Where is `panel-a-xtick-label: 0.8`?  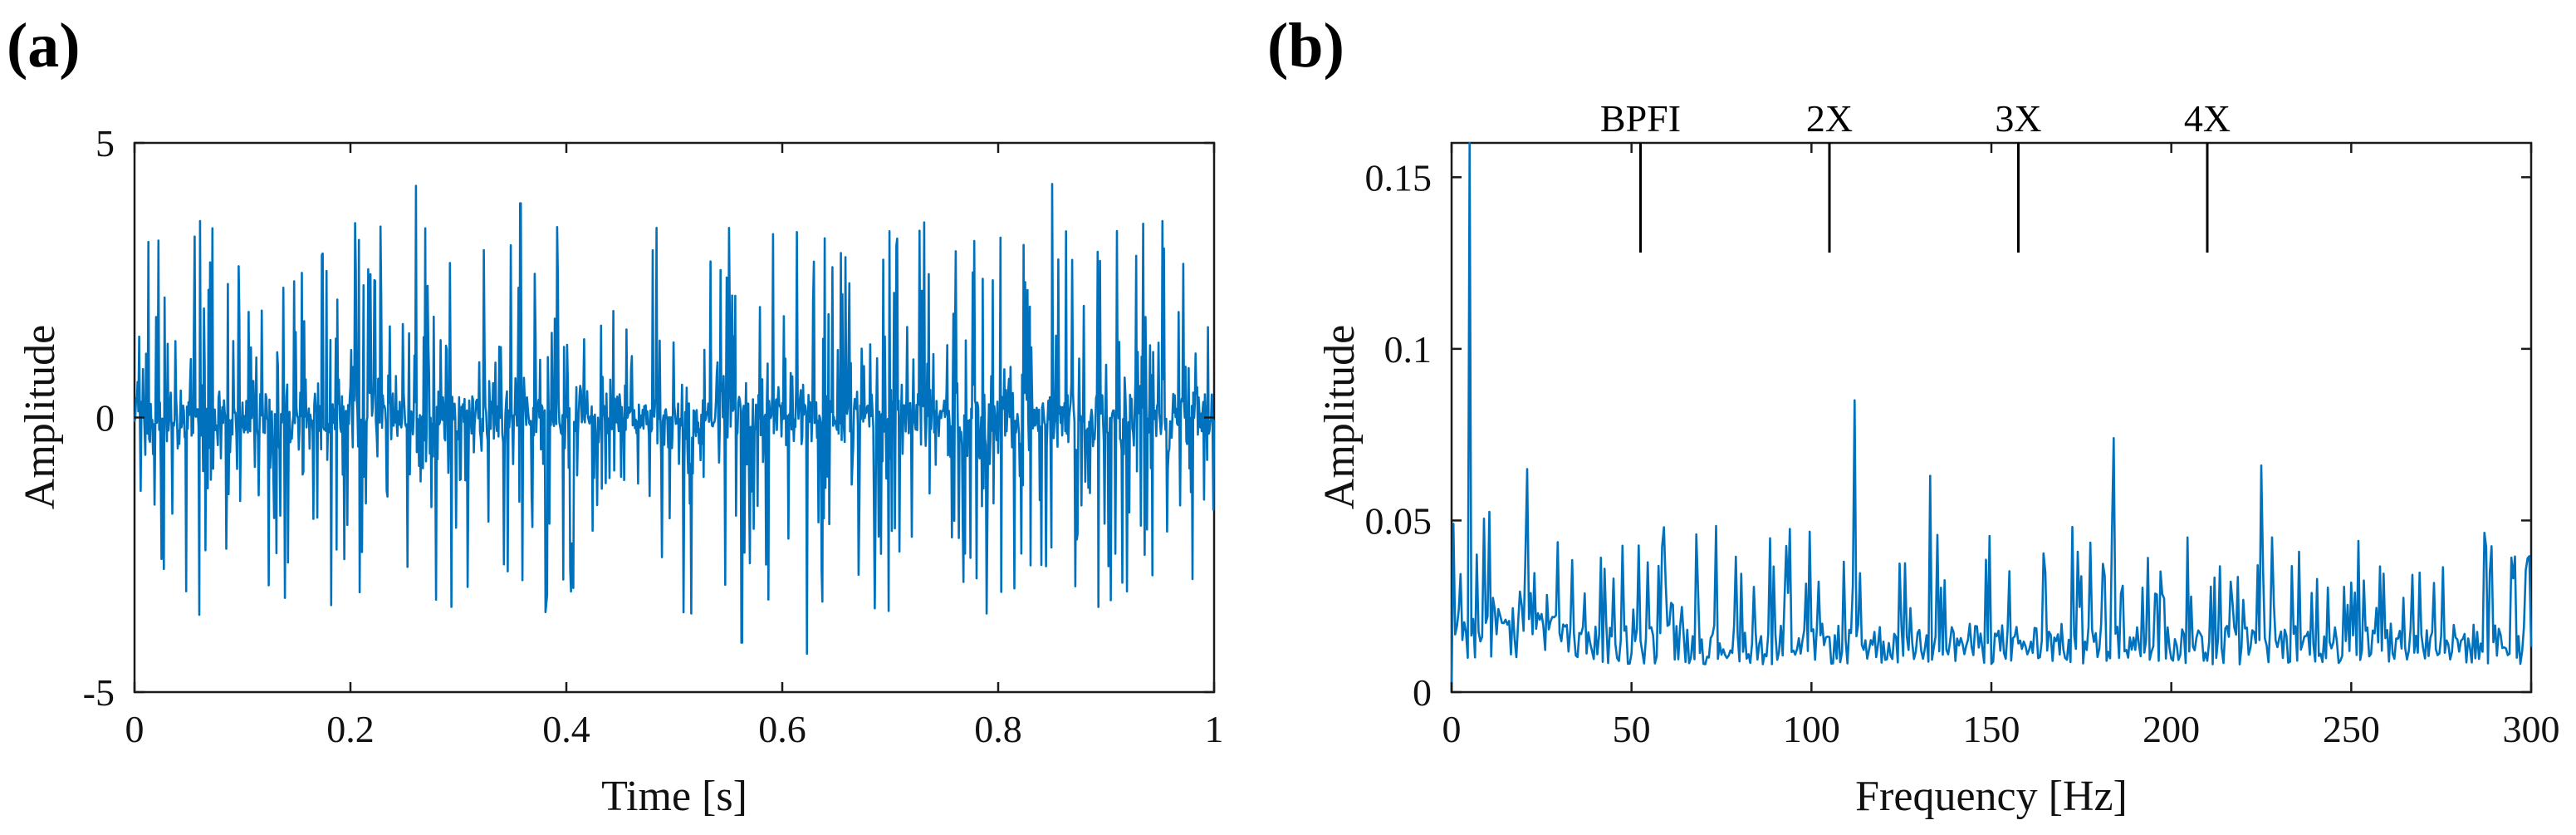 panel-a-xtick-label: 0.8 is located at coordinates (998, 729).